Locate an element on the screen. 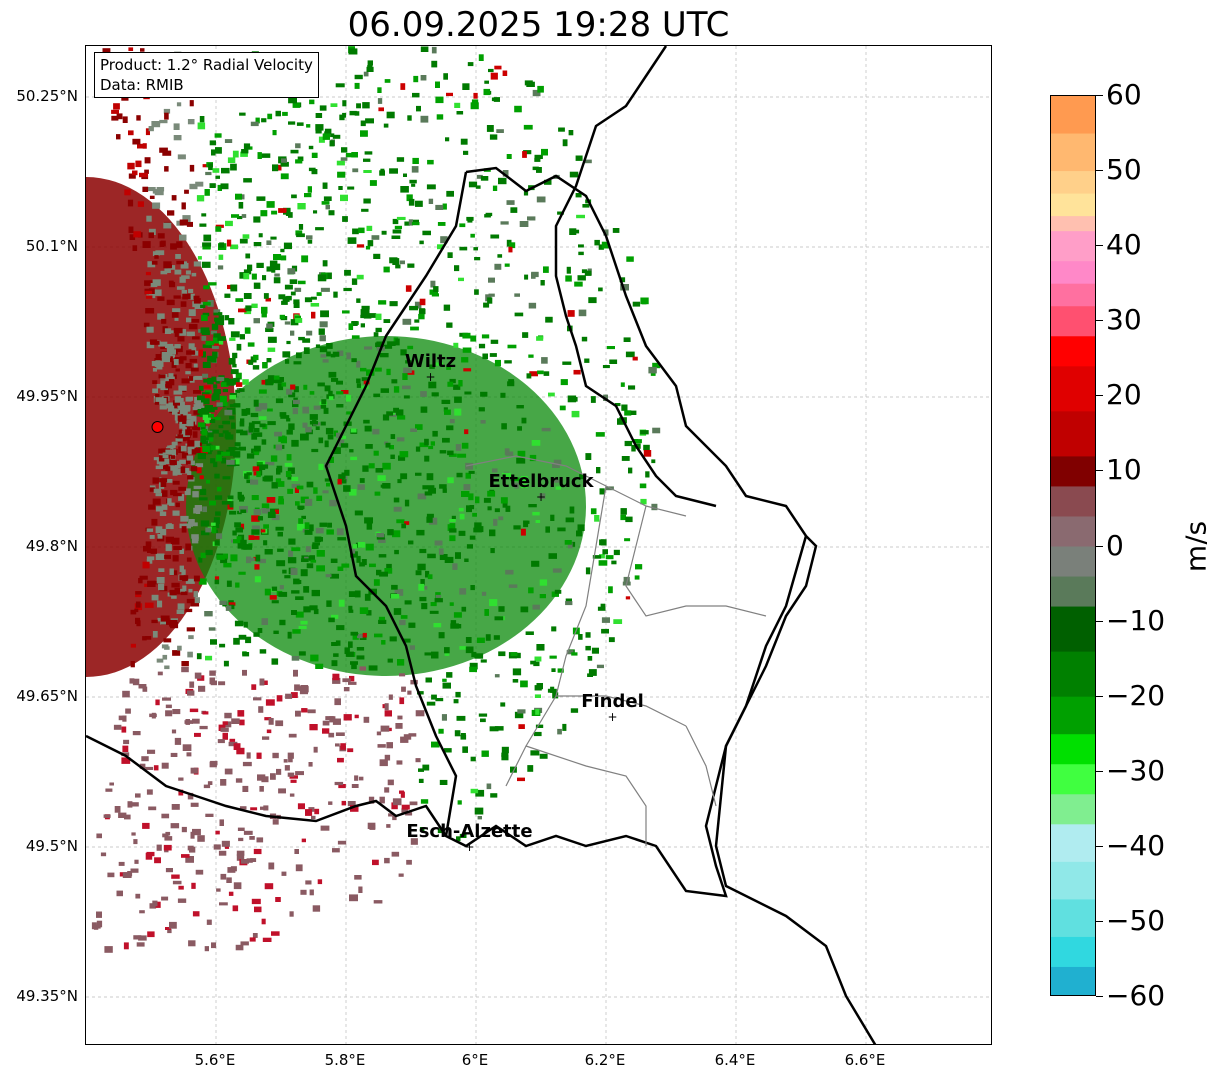 Image resolution: width=1207 pixels, height=1081 pixels. lon-tick-label: 6.6°E is located at coordinates (865, 1060).